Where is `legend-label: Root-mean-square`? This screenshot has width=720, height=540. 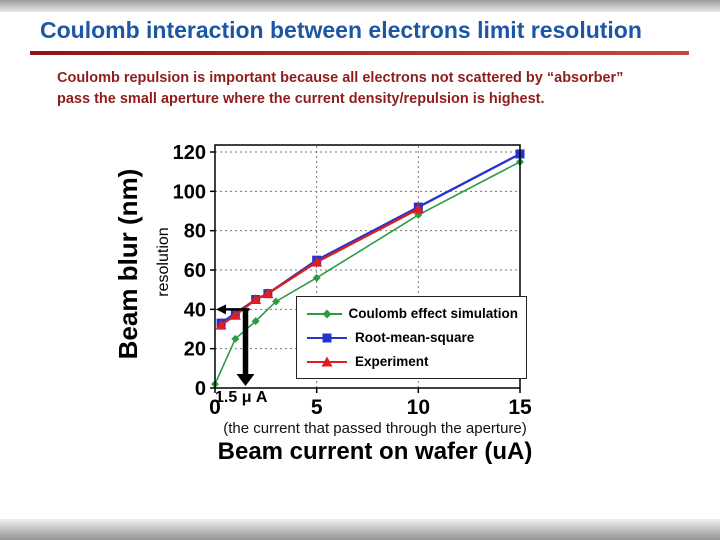 legend-label: Root-mean-square is located at coordinates (415, 337).